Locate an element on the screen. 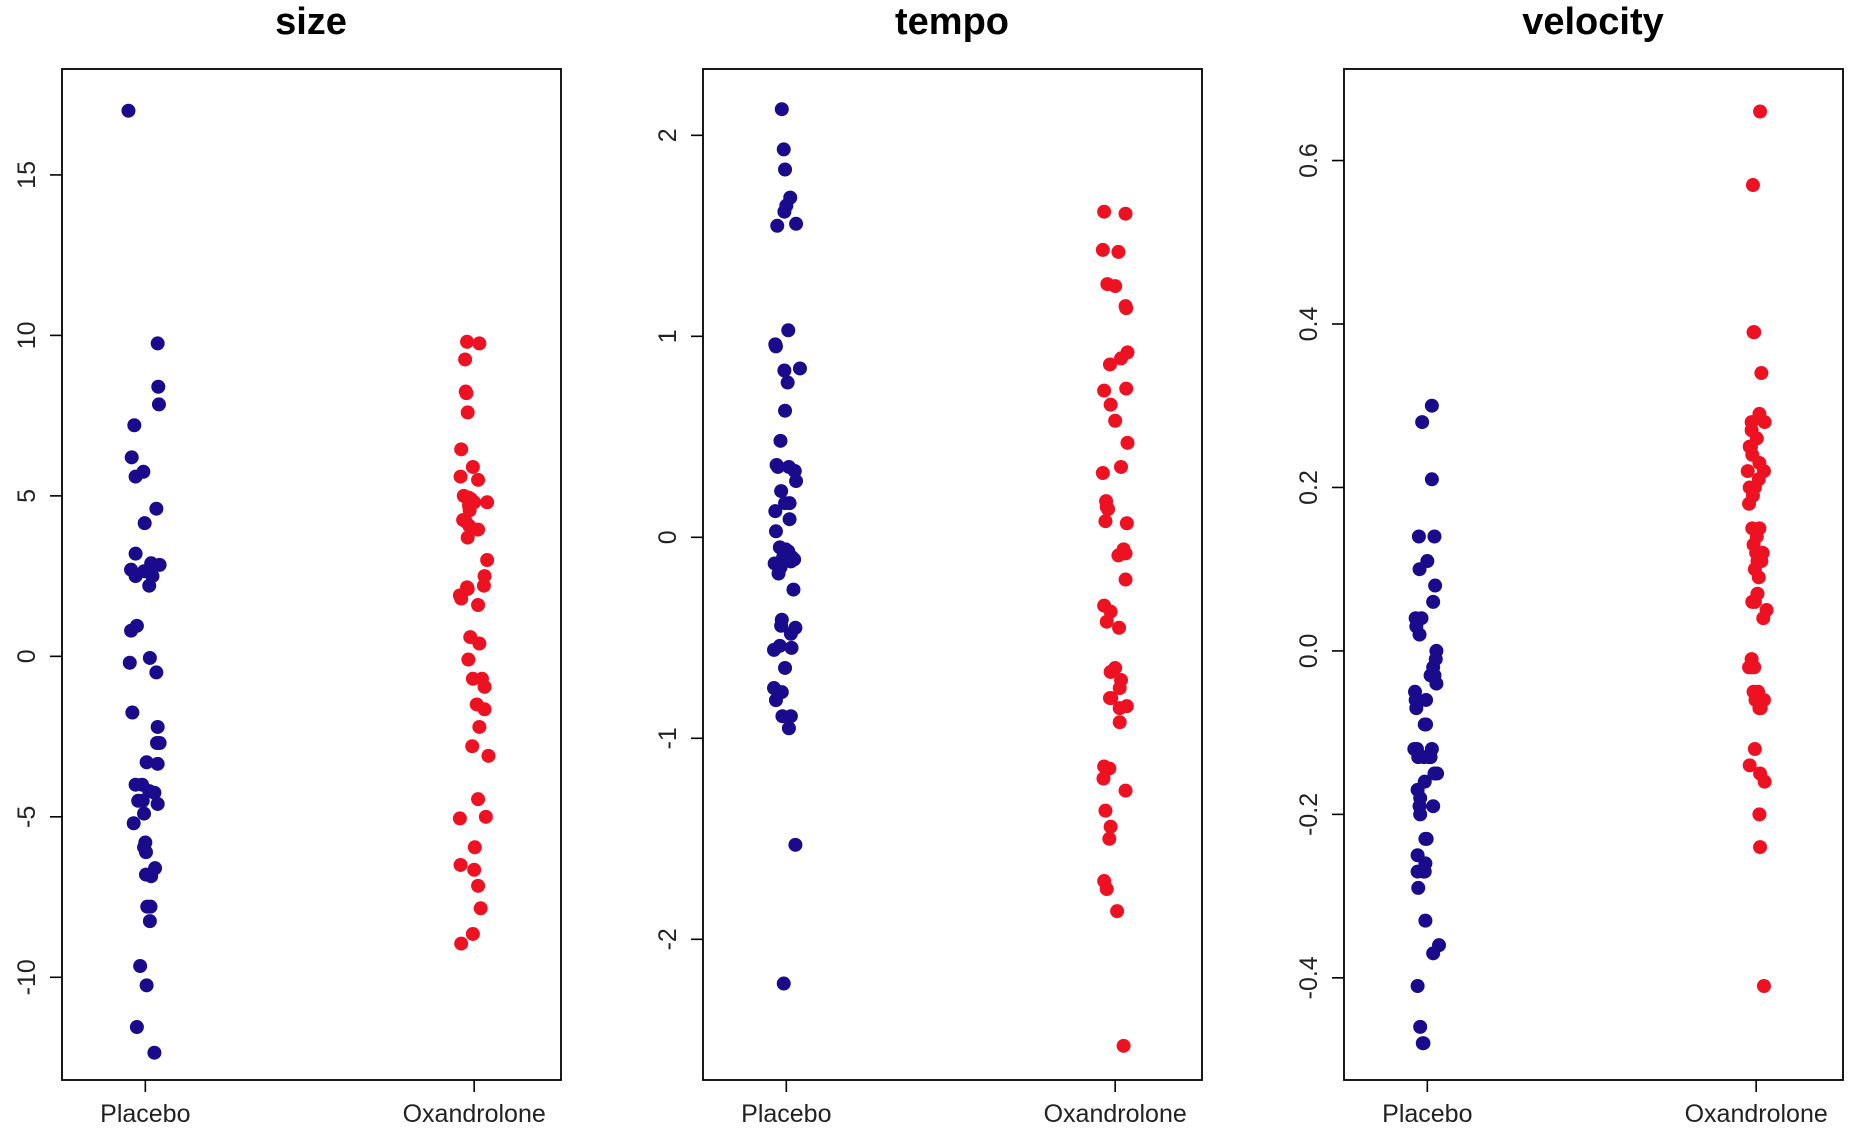 This screenshot has width=1853, height=1130. y-tick-label: 2 is located at coordinates (668, 135).